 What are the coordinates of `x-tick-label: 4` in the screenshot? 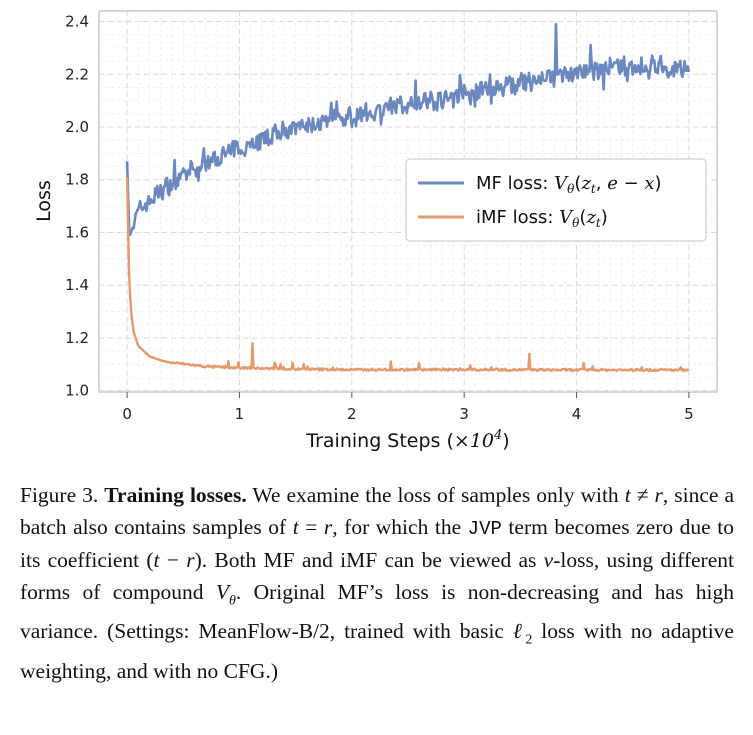 It's located at (577, 414).